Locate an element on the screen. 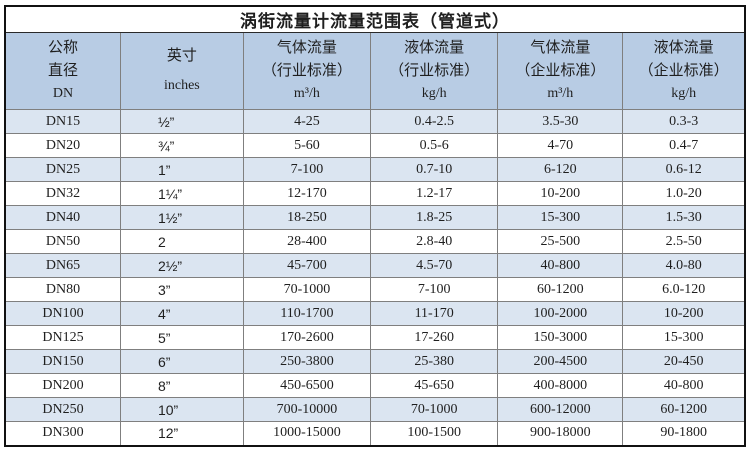 Image resolution: width=750 pixels, height=449 pixels. cell-inches: 3” is located at coordinates (181, 289).